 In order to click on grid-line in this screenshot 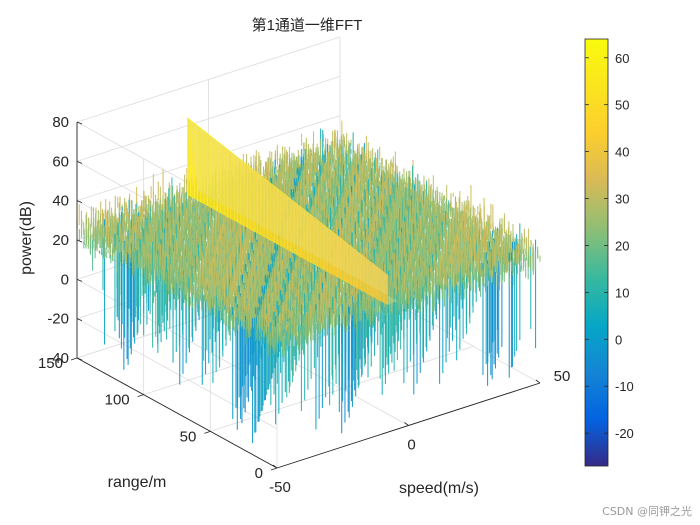, I will do `click(177, 374)`.